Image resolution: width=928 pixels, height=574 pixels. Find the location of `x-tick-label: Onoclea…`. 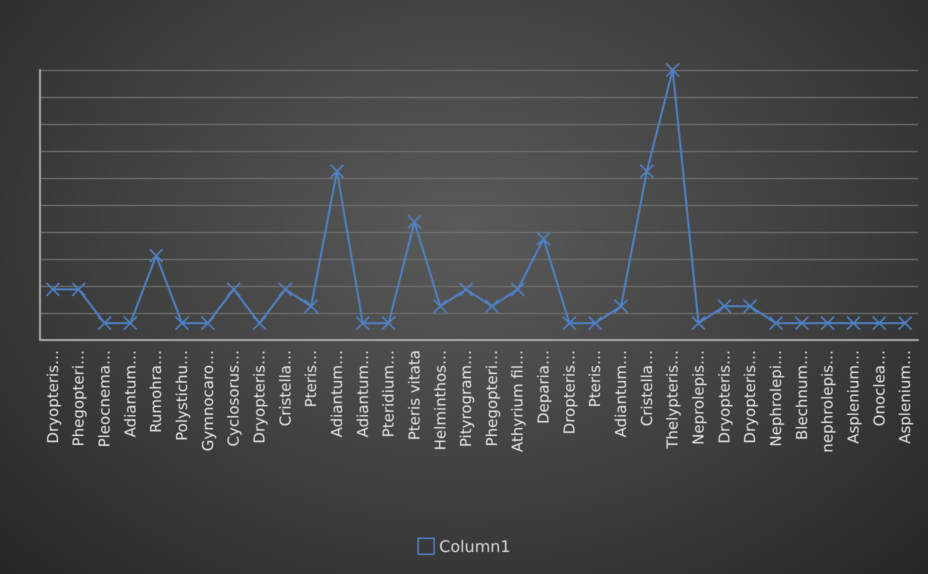

x-tick-label: Onoclea… is located at coordinates (879, 388).